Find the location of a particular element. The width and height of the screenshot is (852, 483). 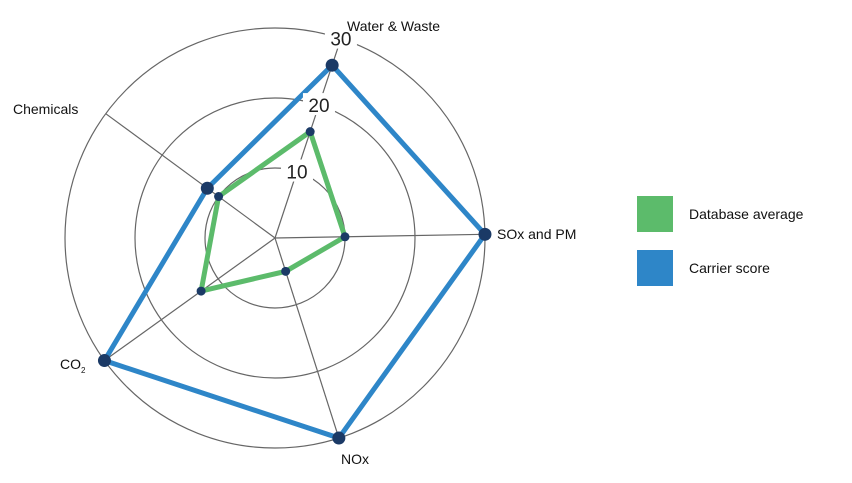

legend: Database average Carrier score is located at coordinates (720, 250).